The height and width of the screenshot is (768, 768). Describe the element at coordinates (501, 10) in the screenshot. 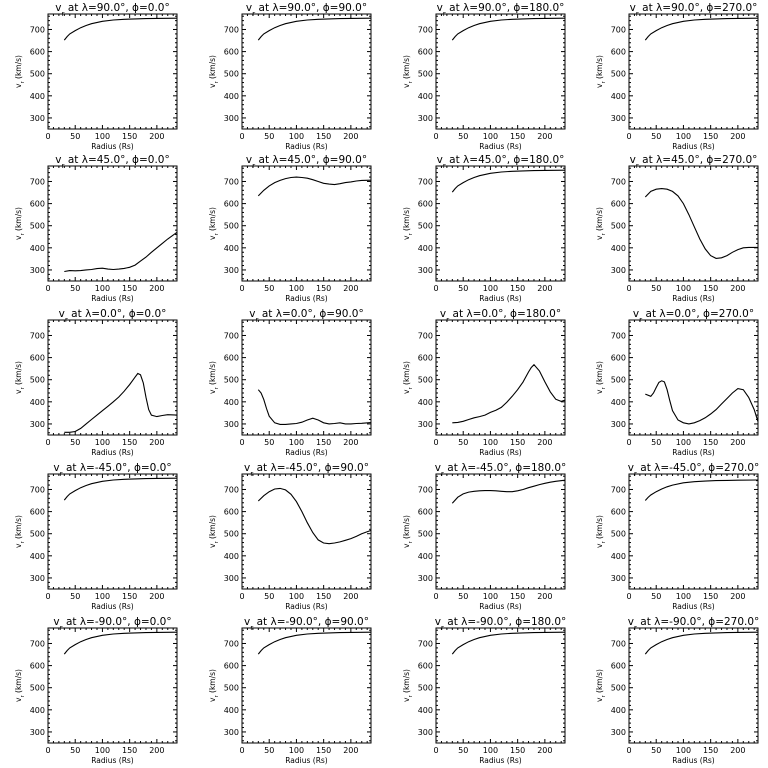

I see `panel-title: vr at λ=90.0°, ϕ=180.0°` at that location.